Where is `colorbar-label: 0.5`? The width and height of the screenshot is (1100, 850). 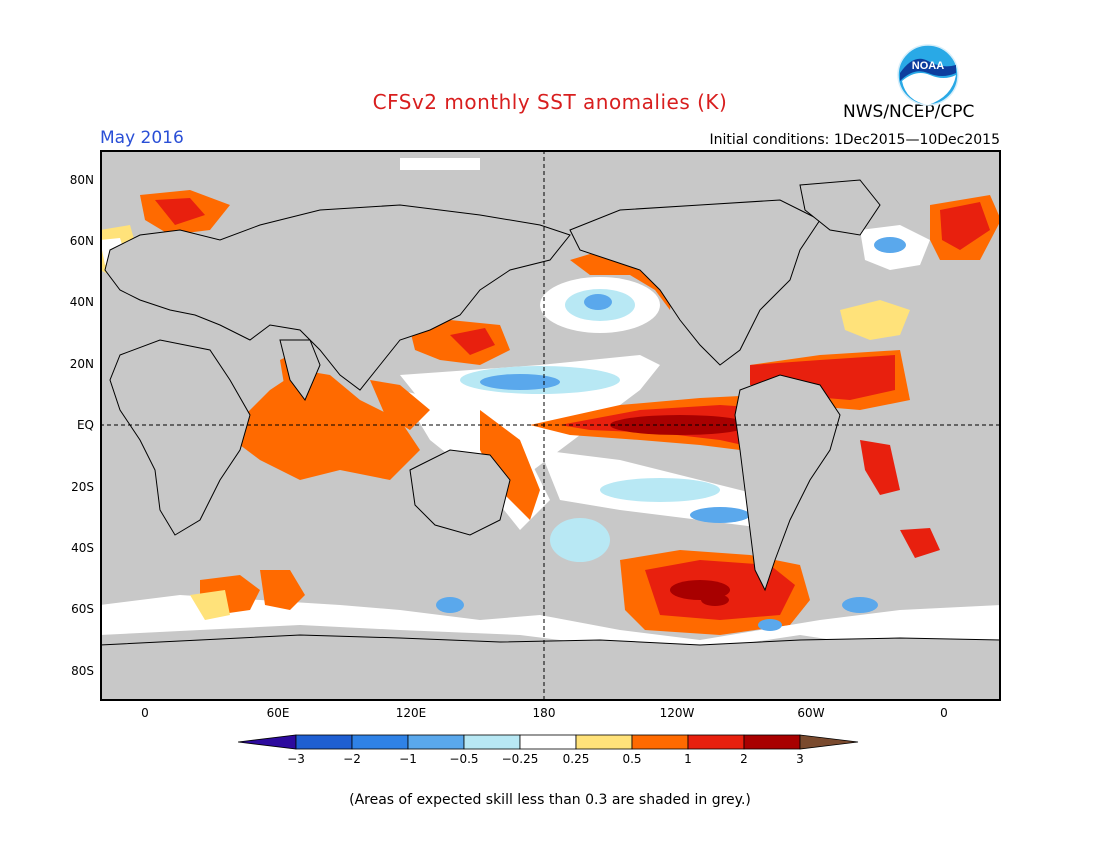 colorbar-label: 0.5 is located at coordinates (632, 759).